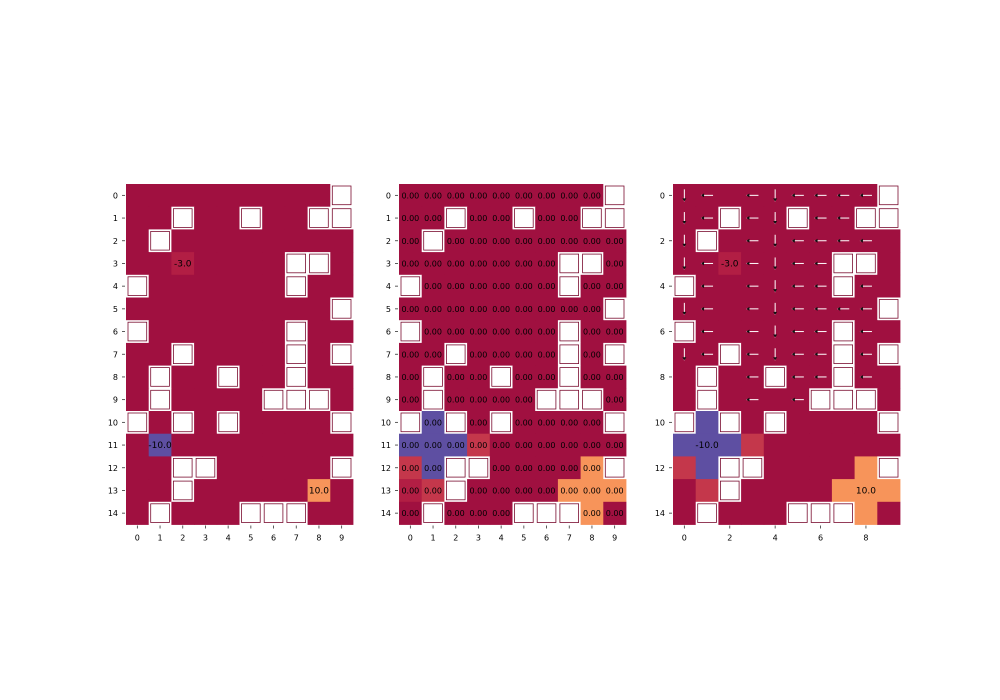 The width and height of the screenshot is (1000, 700). I want to click on y-tick-label: 7, so click(115, 354).